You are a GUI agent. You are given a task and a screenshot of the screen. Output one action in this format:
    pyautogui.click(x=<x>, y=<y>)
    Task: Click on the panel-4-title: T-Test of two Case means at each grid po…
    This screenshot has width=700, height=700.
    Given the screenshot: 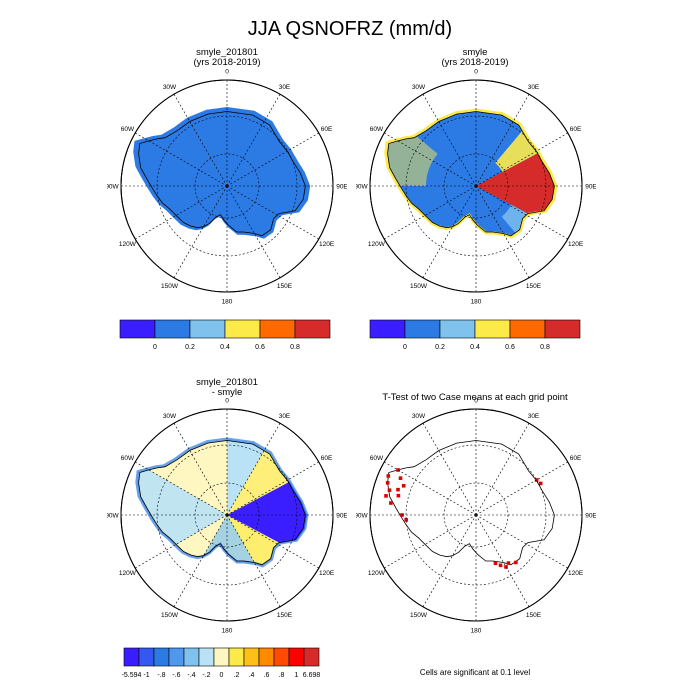 What is the action you would take?
    pyautogui.click(x=475, y=398)
    